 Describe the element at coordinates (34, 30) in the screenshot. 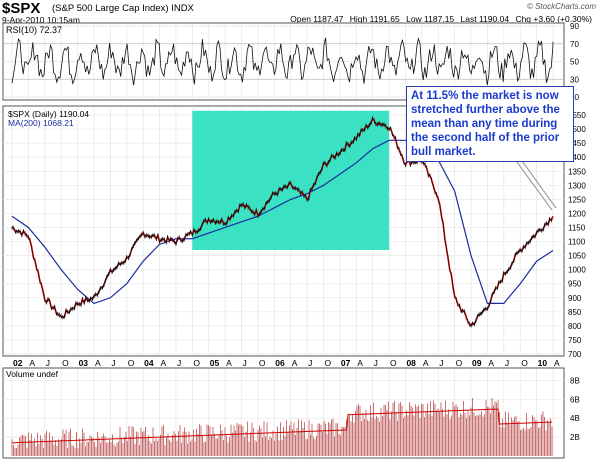

I see `rsi-label: RSI(10) 72.37` at that location.